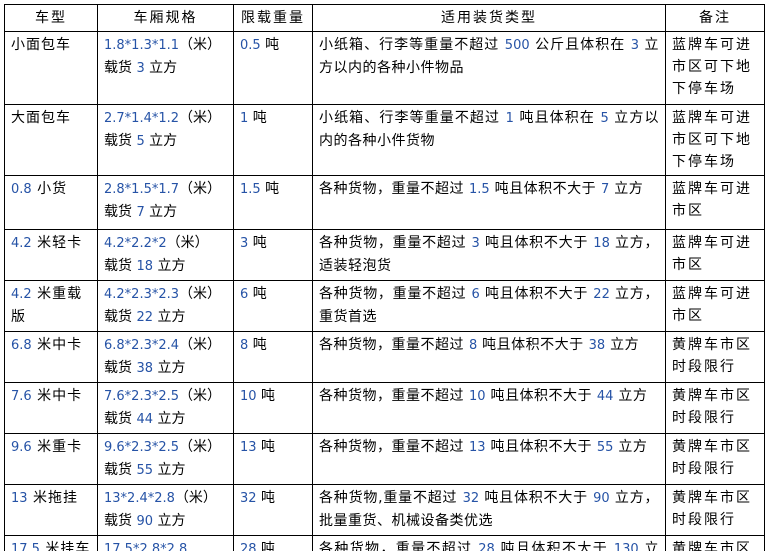 The height and width of the screenshot is (551, 766). Describe the element at coordinates (273, 255) in the screenshot. I see `load-limit-cell: 3 吨` at that location.